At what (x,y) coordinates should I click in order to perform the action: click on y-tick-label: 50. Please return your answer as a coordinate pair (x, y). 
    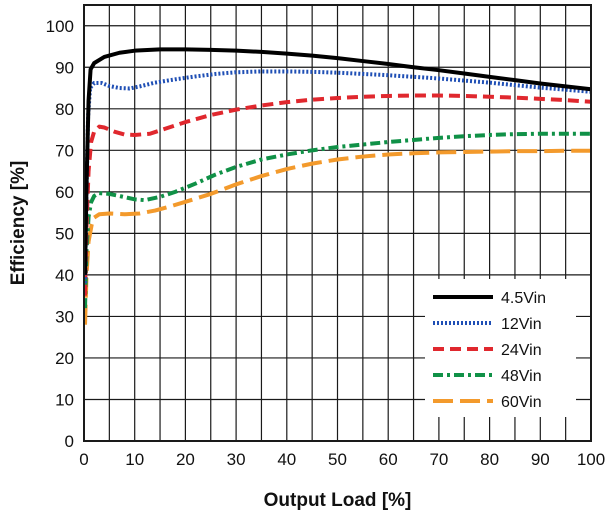
    Looking at the image, I should click on (64, 233).